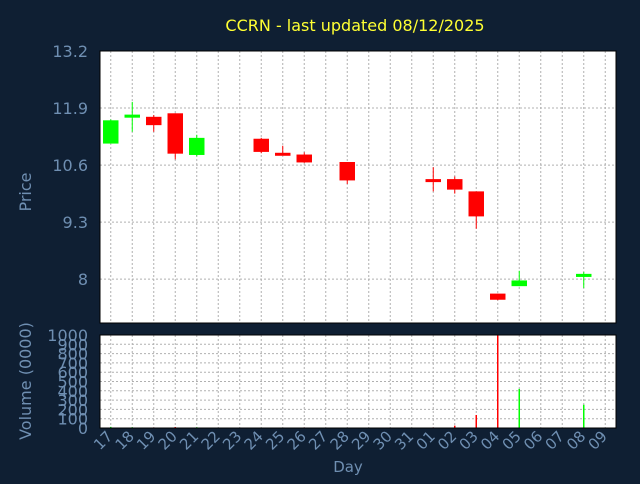 This screenshot has height=484, width=640. What do you see at coordinates (67, 335) in the screenshot?
I see `volume-tick-label: 1000` at bounding box center [67, 335].